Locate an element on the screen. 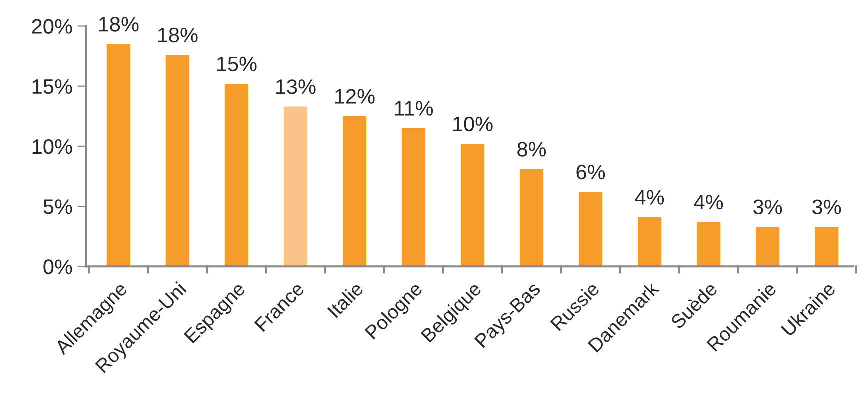  data-label: 6% is located at coordinates (591, 172).